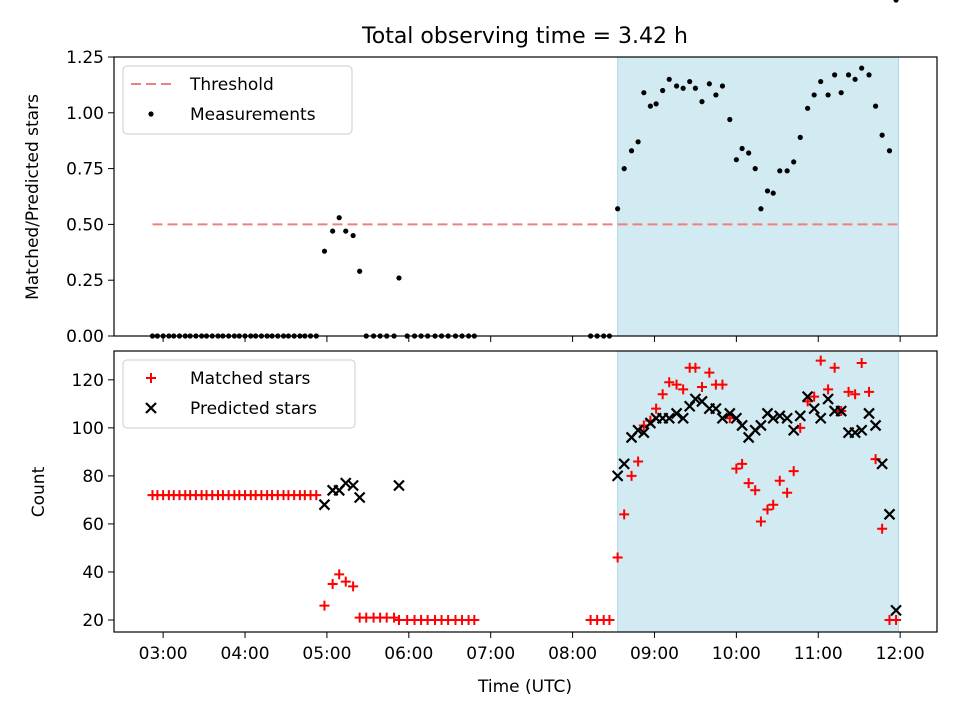 The height and width of the screenshot is (720, 960). I want to click on y-tick-label: 0.50, so click(85, 225).